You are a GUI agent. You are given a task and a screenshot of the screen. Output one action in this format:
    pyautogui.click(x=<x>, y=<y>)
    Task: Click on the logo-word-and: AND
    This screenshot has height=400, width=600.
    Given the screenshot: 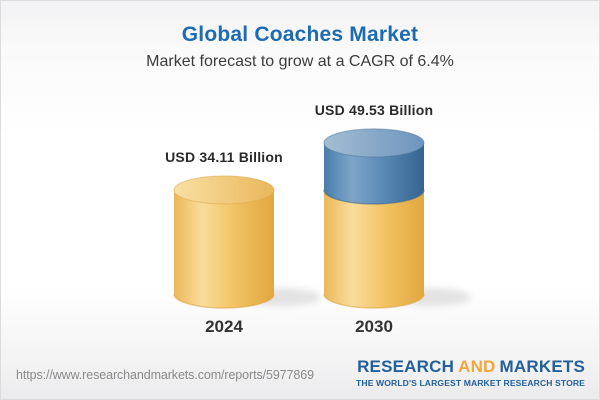 What is the action you would take?
    pyautogui.click(x=477, y=366)
    